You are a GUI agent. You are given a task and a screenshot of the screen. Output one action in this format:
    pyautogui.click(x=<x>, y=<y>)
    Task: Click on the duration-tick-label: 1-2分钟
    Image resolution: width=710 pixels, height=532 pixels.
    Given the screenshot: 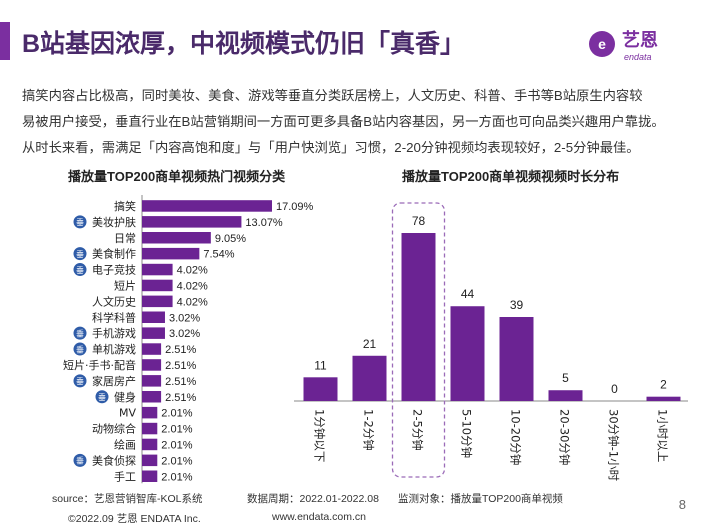 What is the action you would take?
    pyautogui.click(x=369, y=430)
    